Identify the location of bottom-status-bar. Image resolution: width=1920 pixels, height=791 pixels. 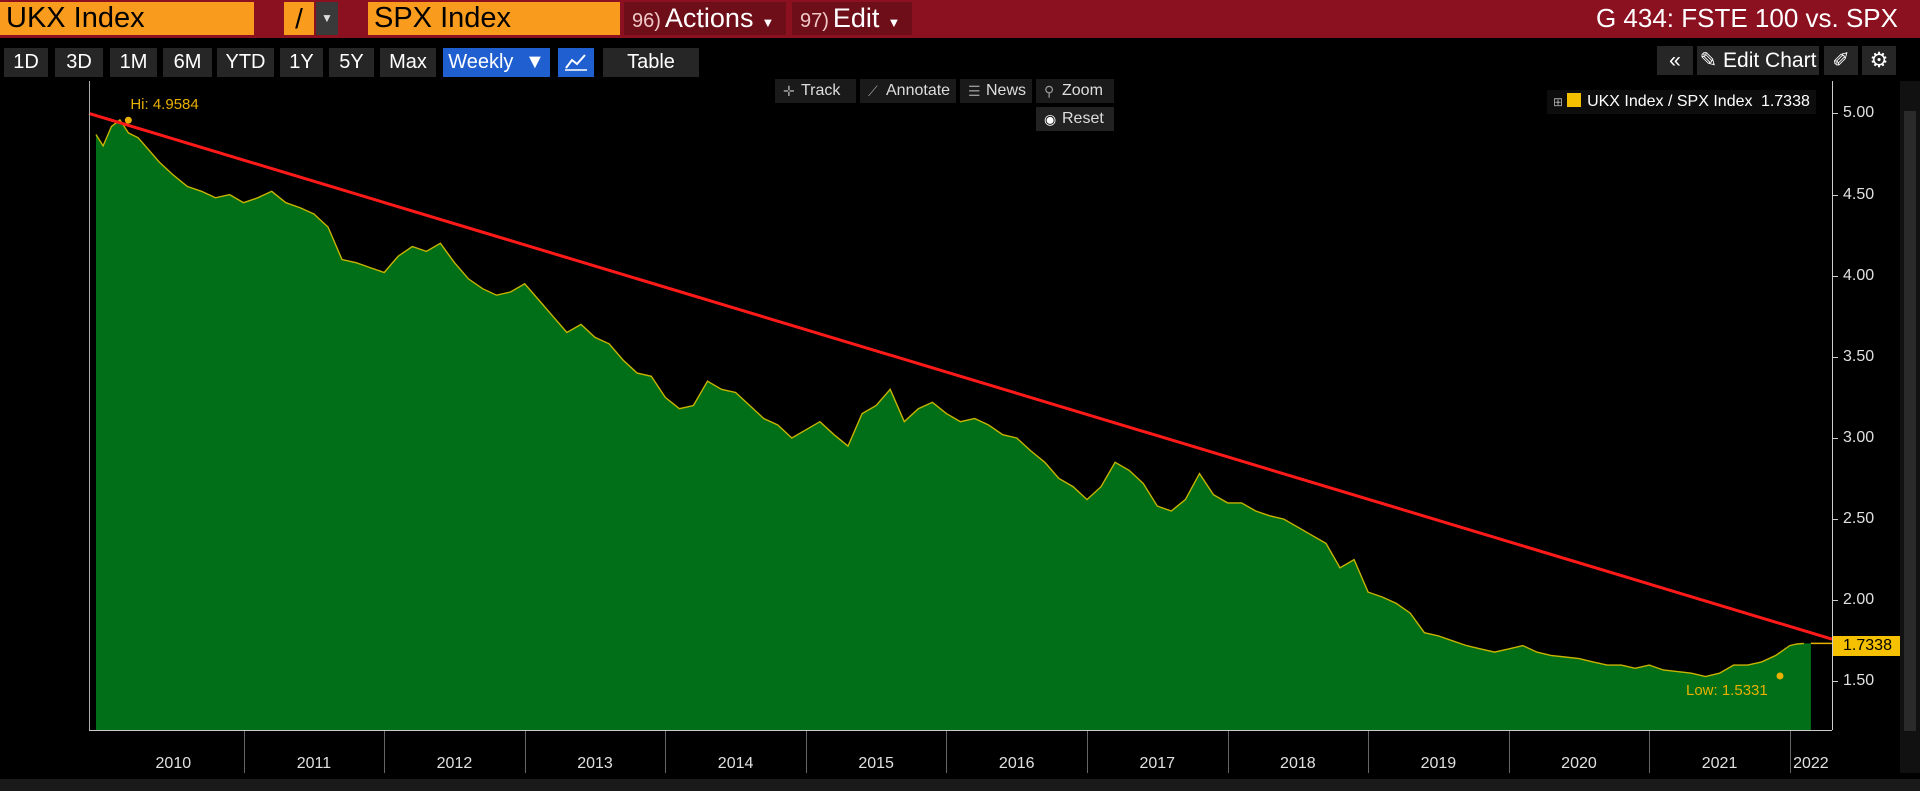
(960, 785).